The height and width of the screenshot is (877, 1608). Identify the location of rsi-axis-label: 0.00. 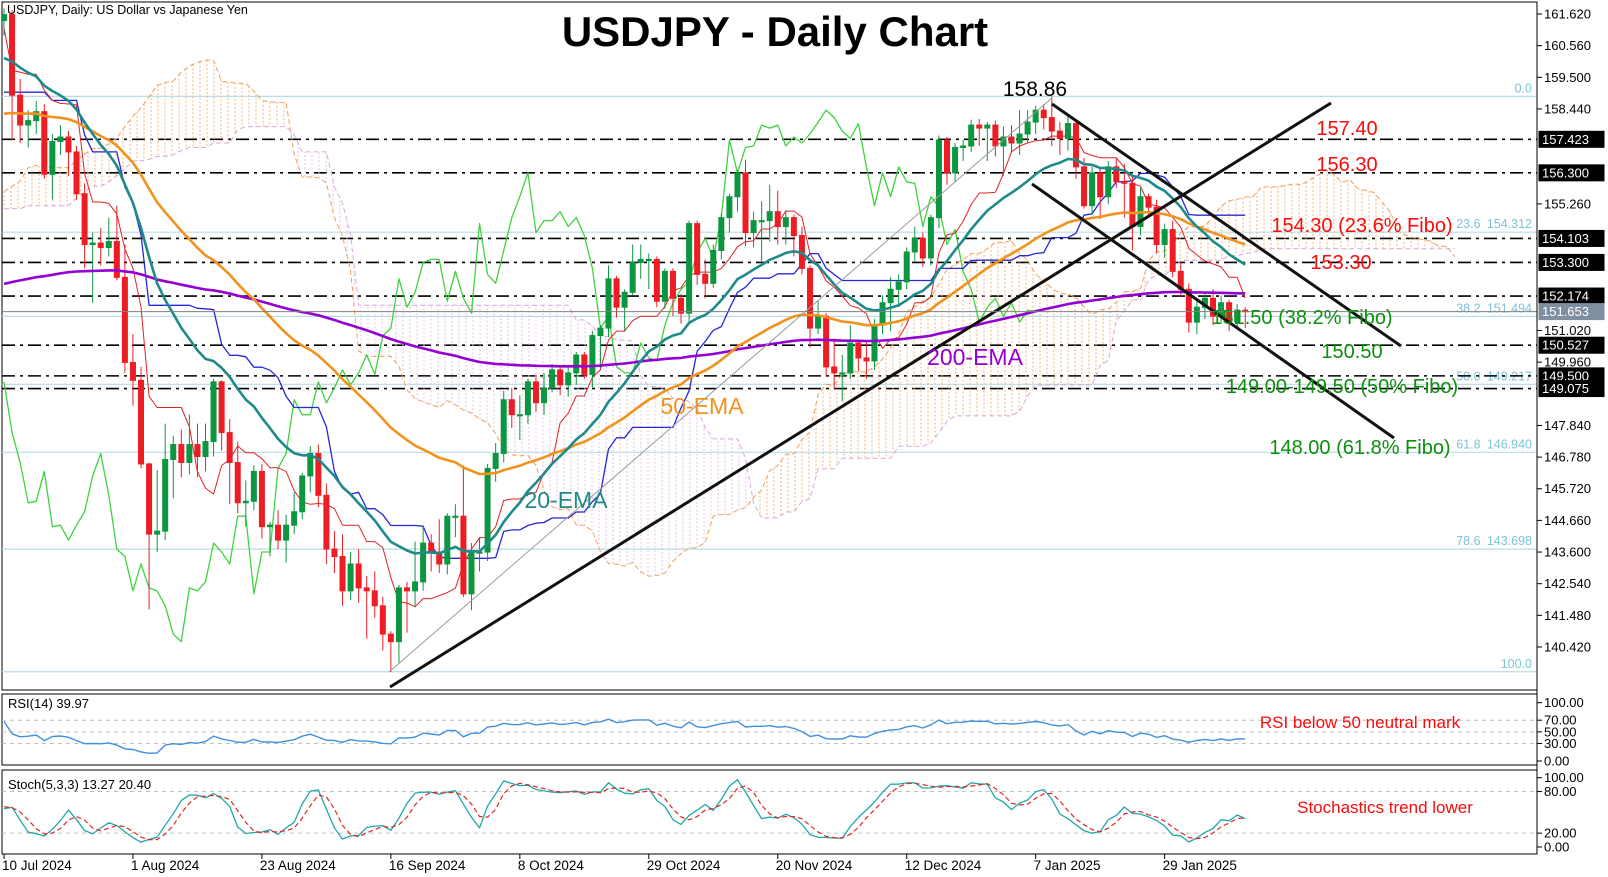
(1556, 761).